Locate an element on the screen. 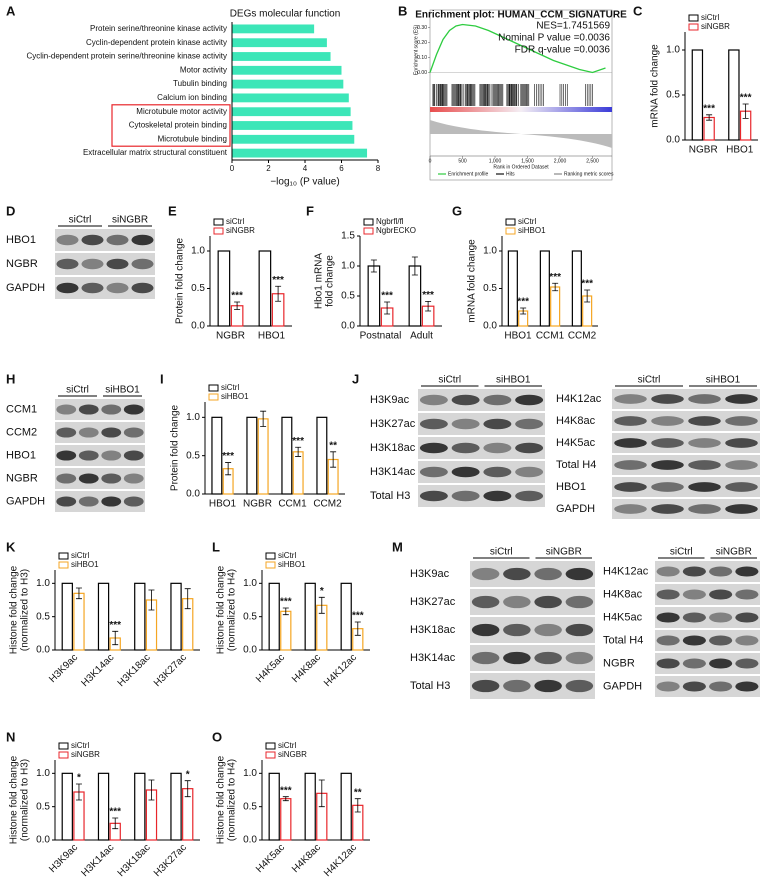  stat-annotation: Nominal P value =0.0036 is located at coordinates (554, 38).